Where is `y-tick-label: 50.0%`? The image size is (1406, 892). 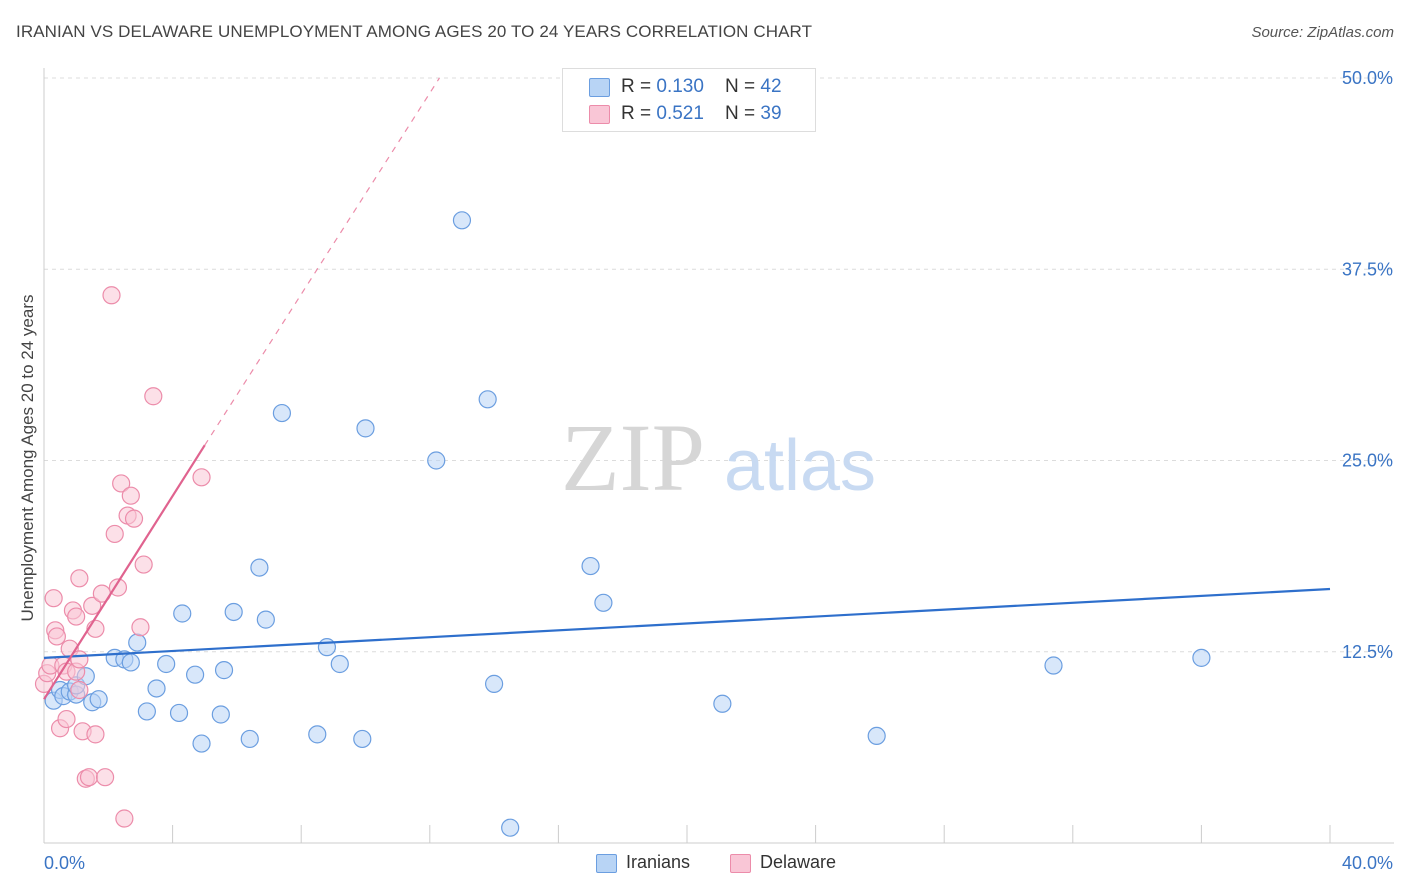 y-tick-label: 50.0% is located at coordinates (1367, 78).